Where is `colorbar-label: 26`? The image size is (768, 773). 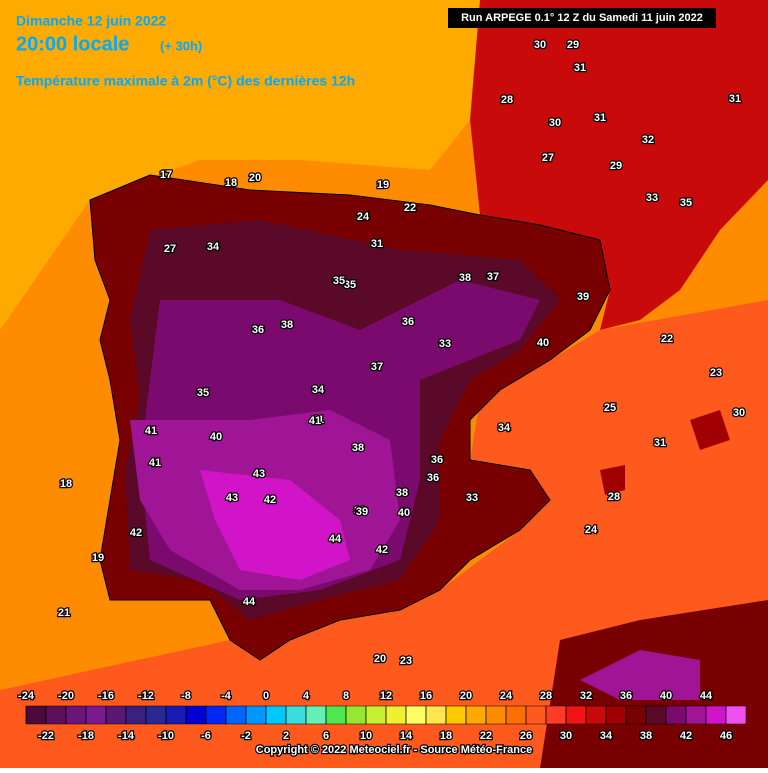
colorbar-label: 26 is located at coordinates (526, 736).